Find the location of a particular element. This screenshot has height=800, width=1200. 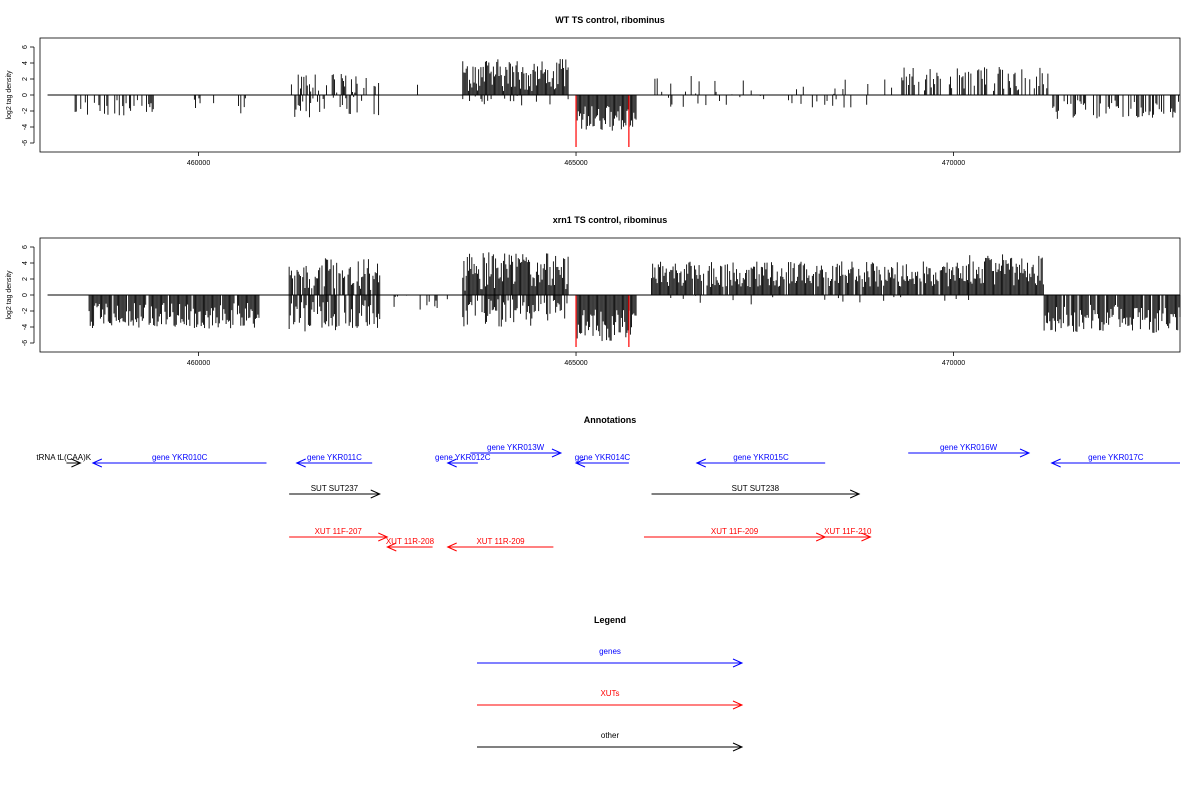

xrn1-y-tick-label: -4 is located at coordinates (25, 327).